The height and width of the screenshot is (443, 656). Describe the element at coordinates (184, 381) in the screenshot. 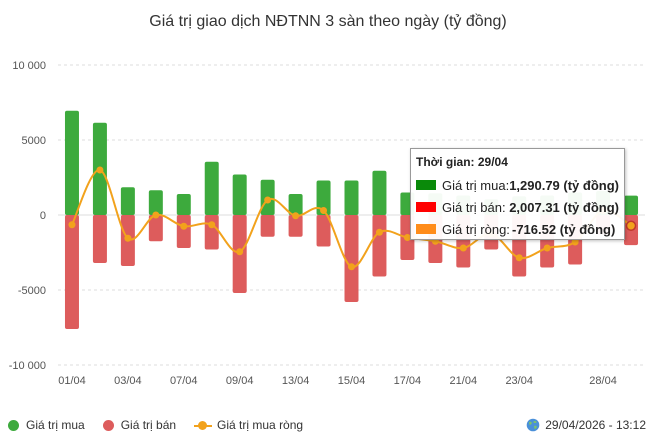

I see `x-tick-label: 07/04` at that location.